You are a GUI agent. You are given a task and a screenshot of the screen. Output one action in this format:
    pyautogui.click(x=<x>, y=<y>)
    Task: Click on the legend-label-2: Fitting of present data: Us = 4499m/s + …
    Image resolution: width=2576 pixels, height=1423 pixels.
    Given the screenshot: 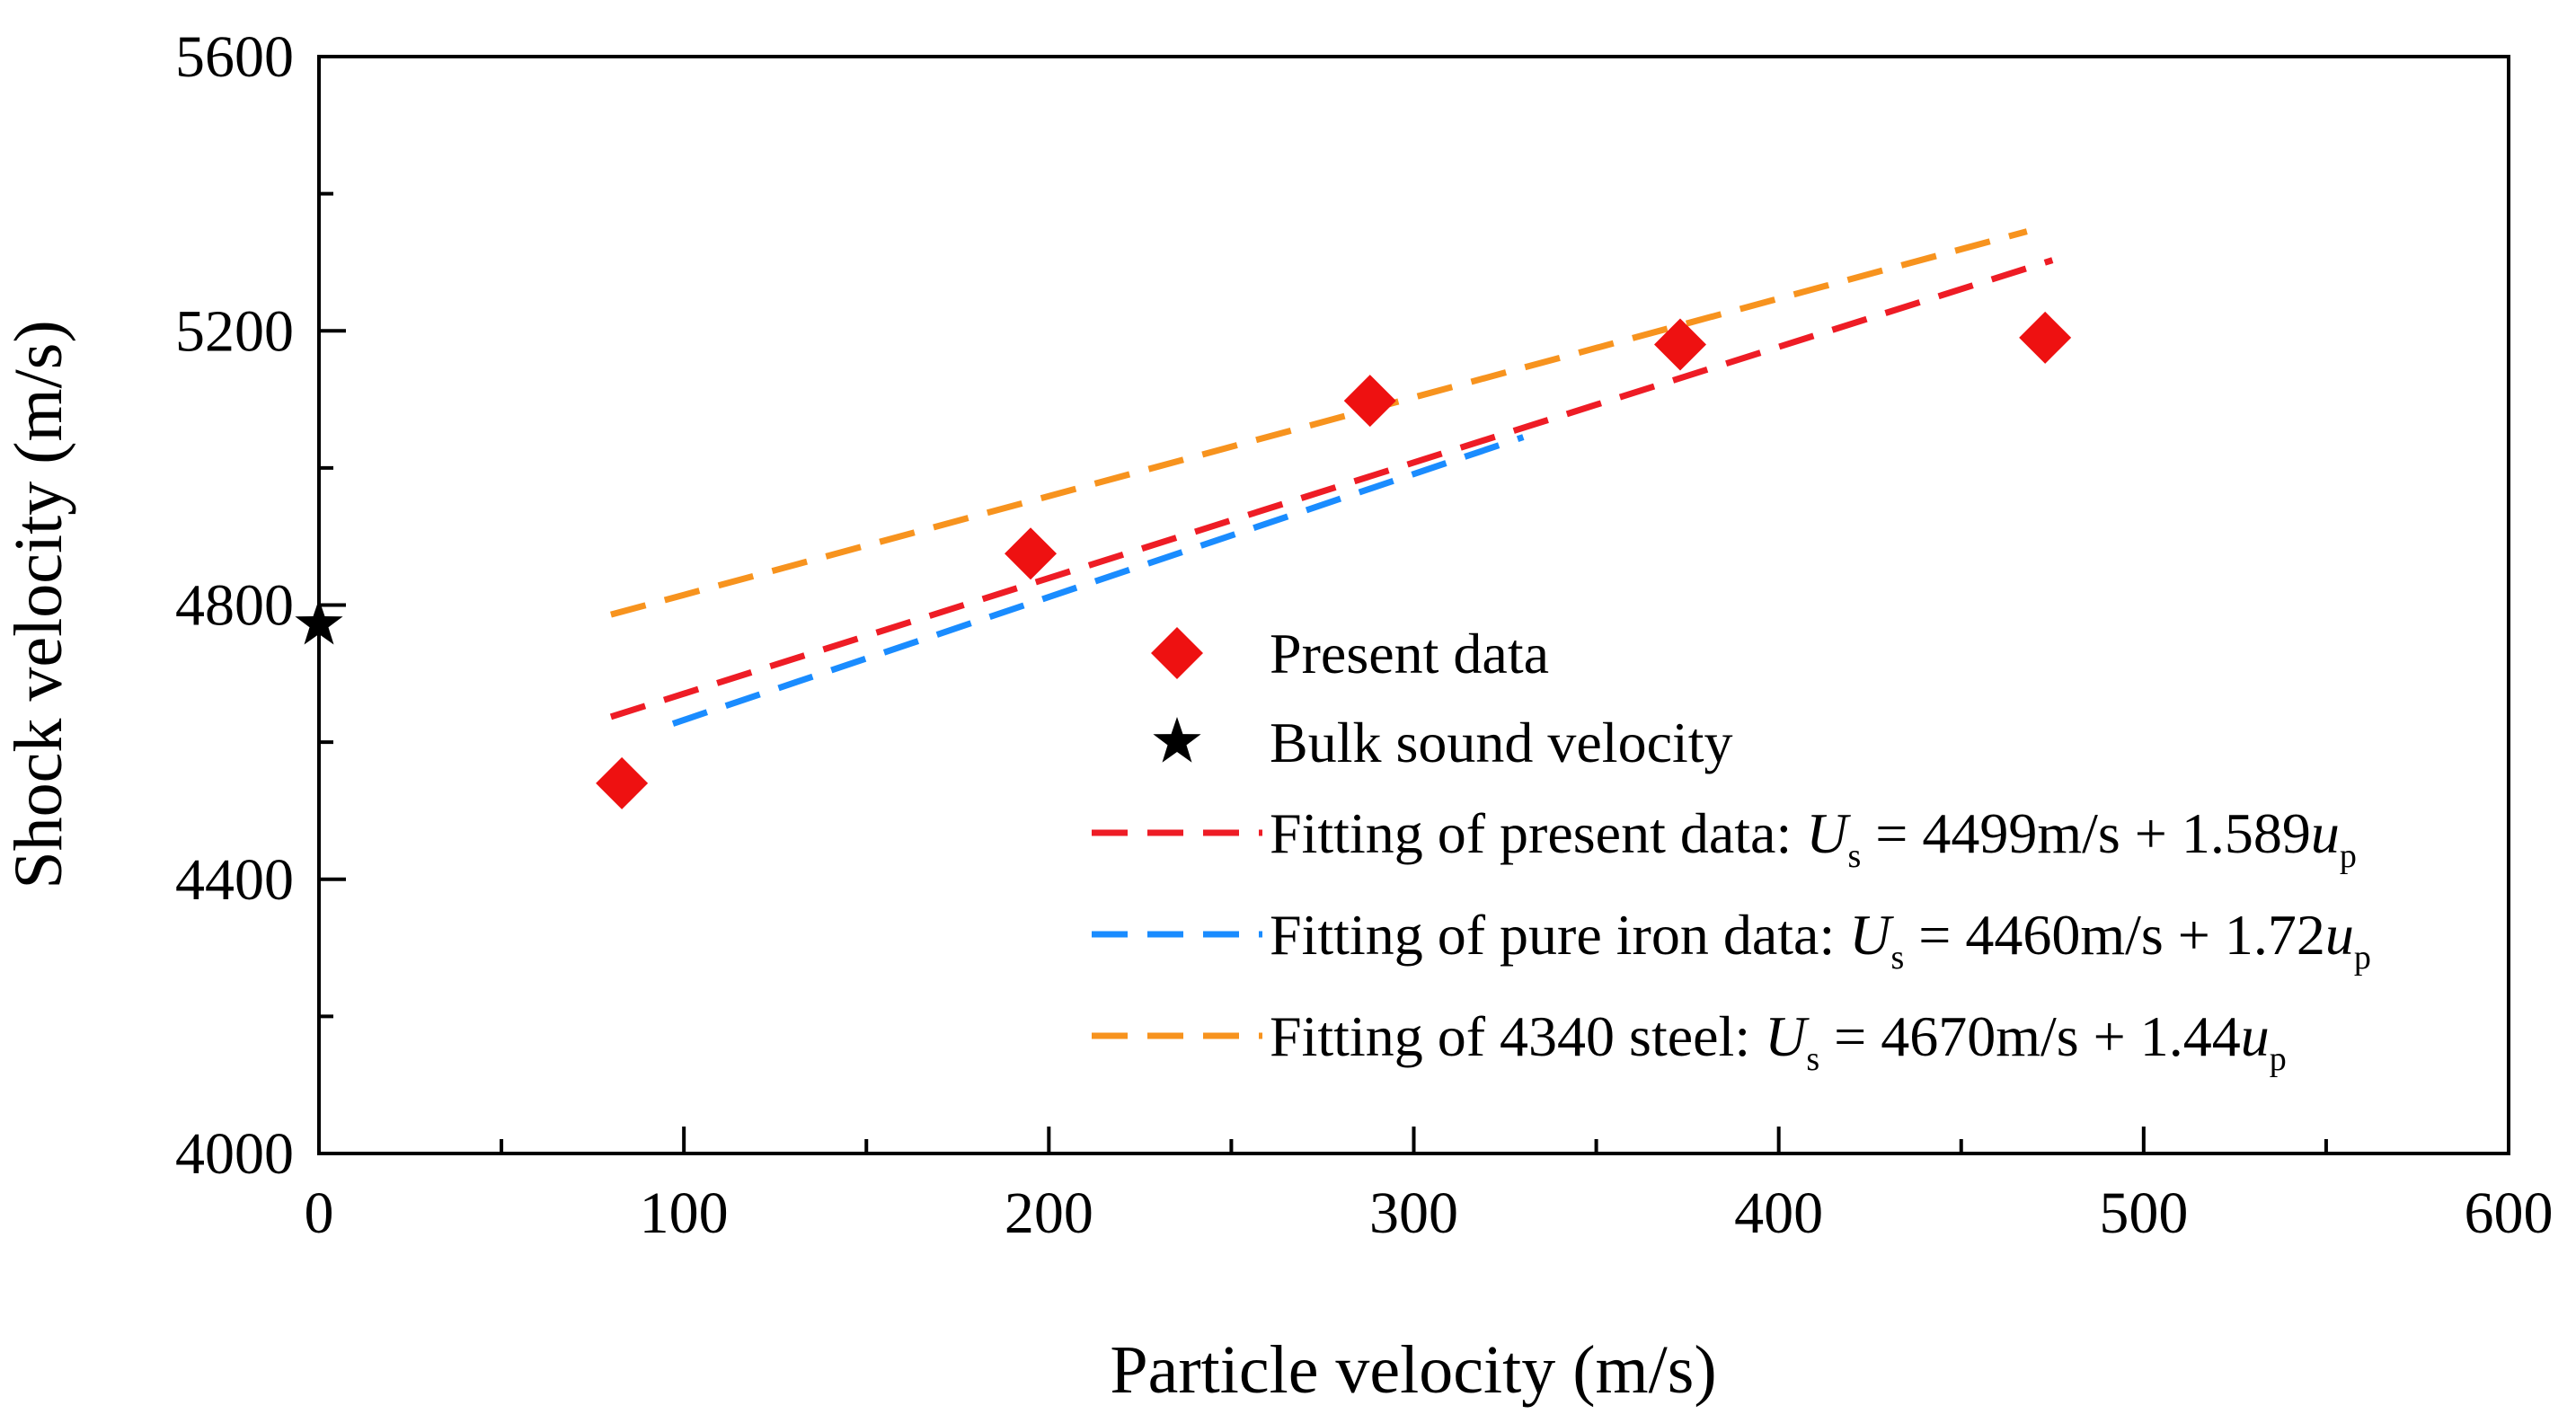 What is the action you would take?
    pyautogui.click(x=1814, y=838)
    